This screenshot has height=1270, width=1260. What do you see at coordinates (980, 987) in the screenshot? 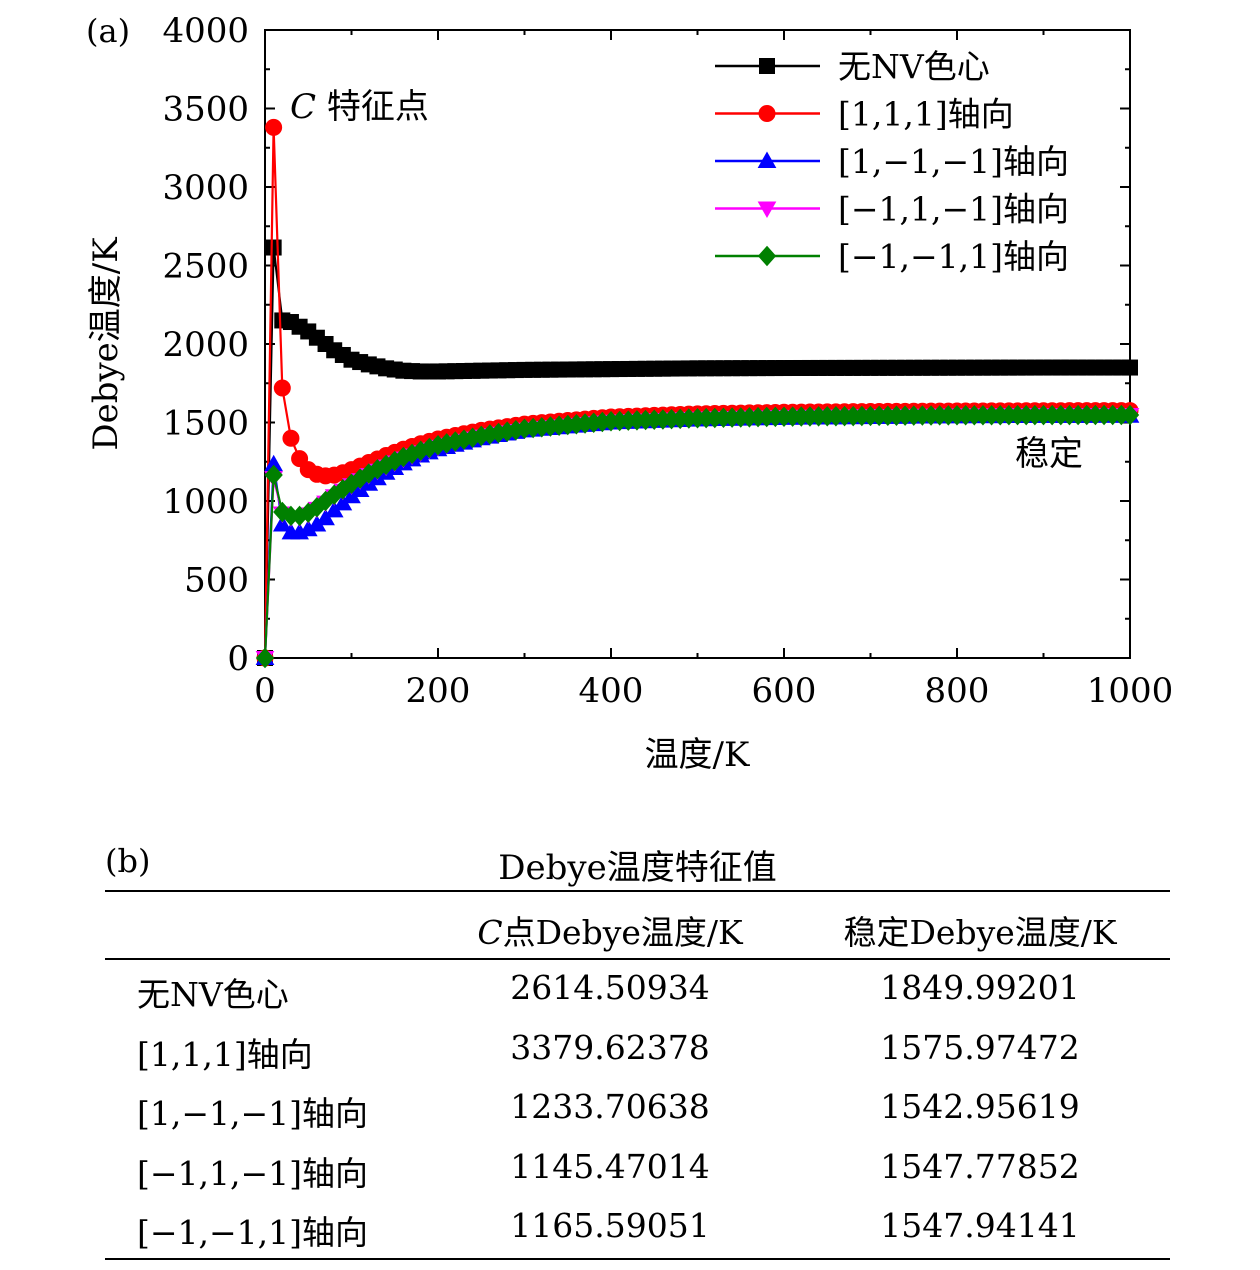
I see `table-cell-stable: 1849.99201` at bounding box center [980, 987].